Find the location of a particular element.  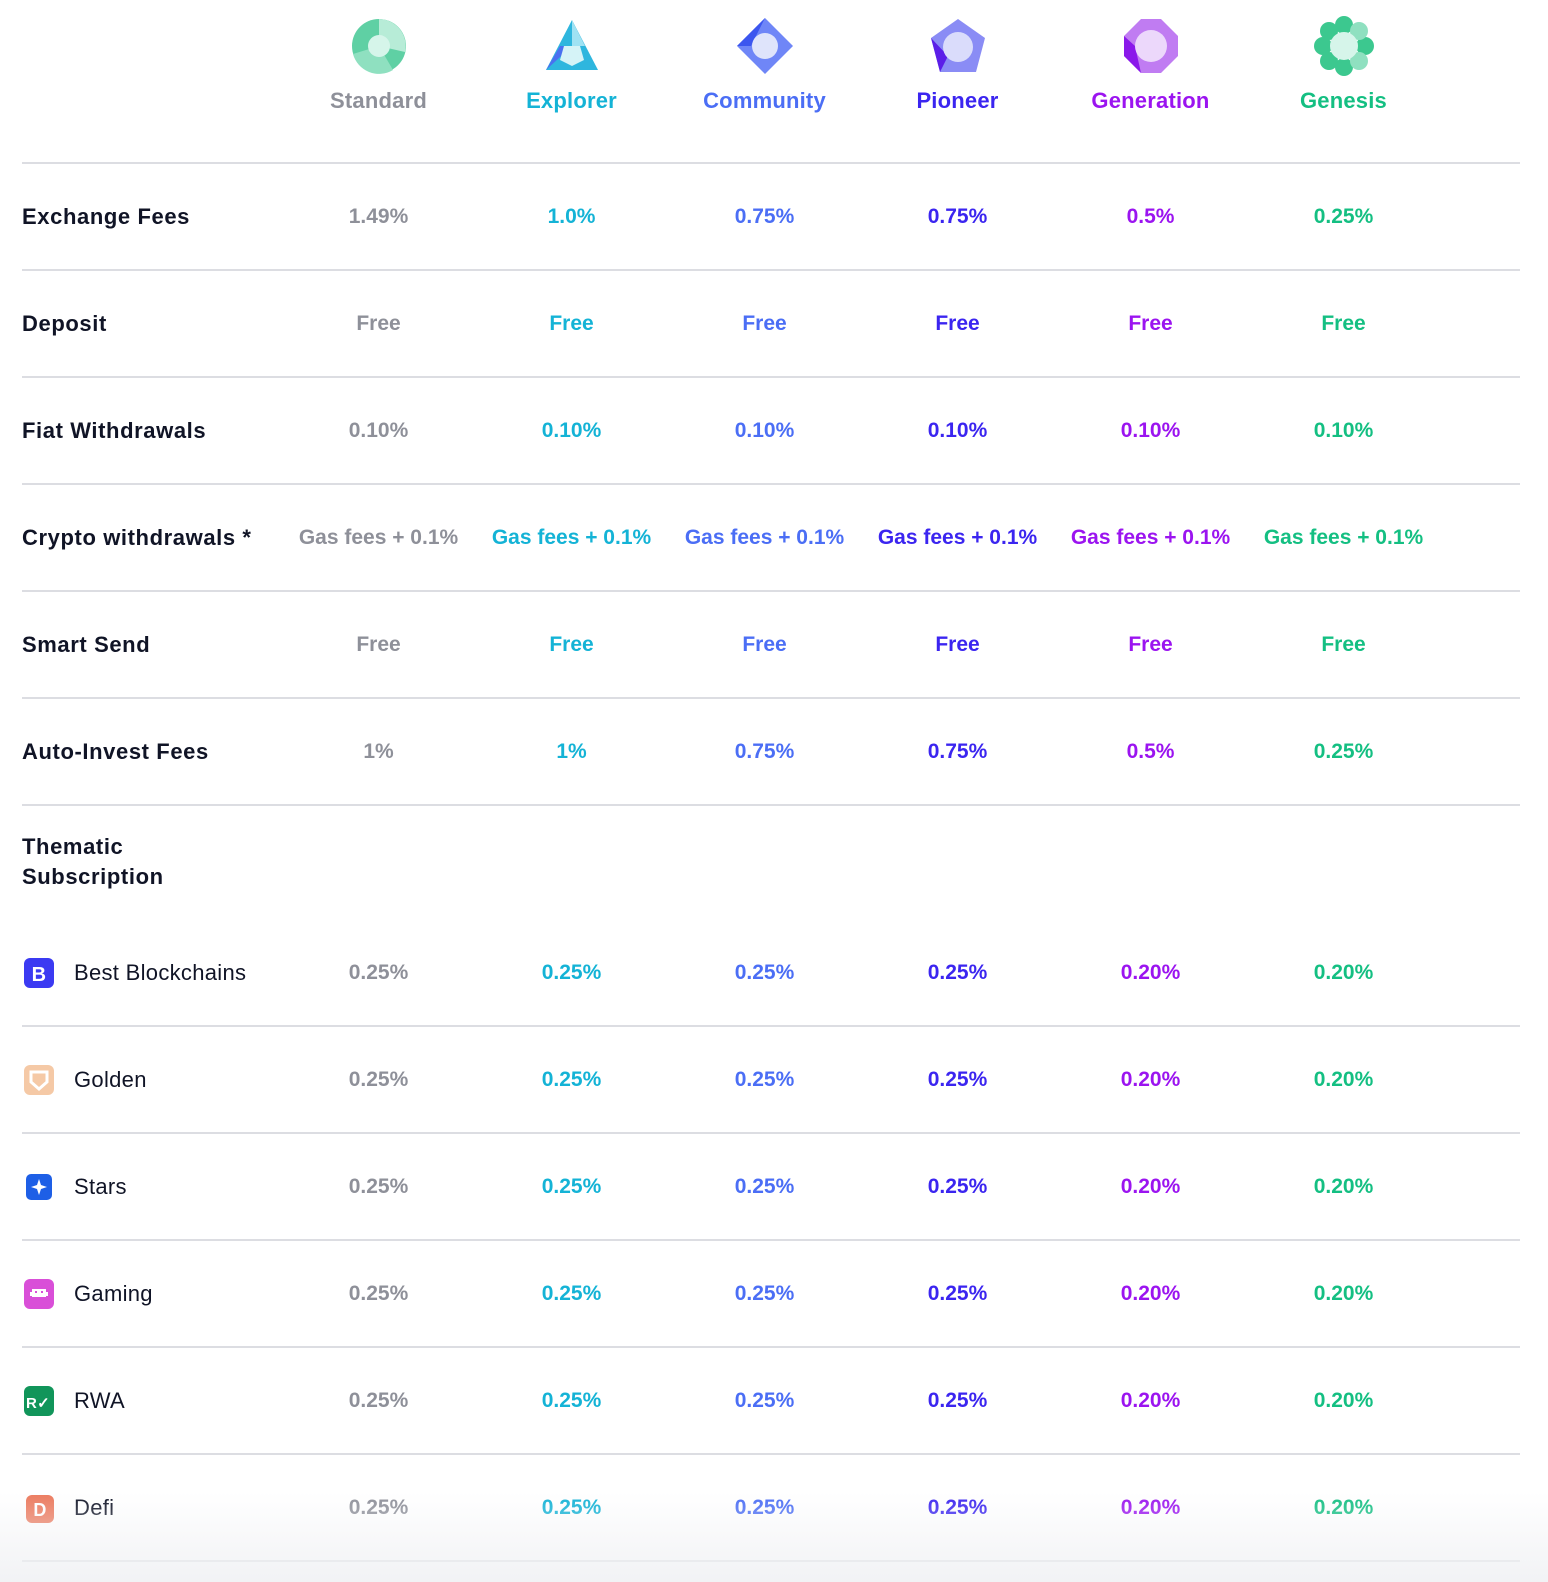

thematic-row-gaming: Gaming 0.25% 0.25% 0.25% 0.25% 0.20% 0.20% is located at coordinates (771, 1294).